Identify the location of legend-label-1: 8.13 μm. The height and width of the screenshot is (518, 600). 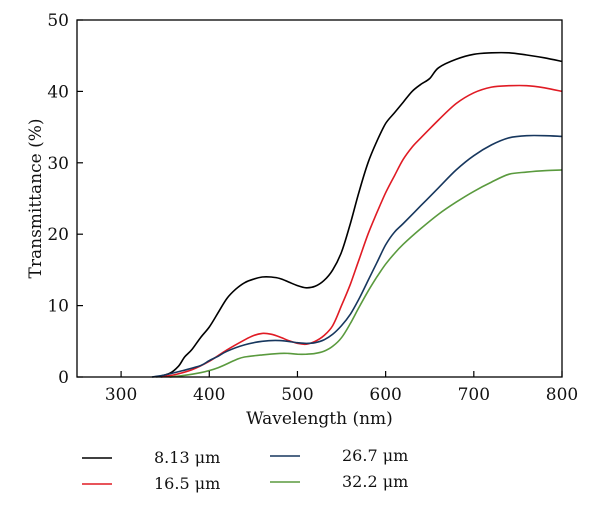
(187, 457).